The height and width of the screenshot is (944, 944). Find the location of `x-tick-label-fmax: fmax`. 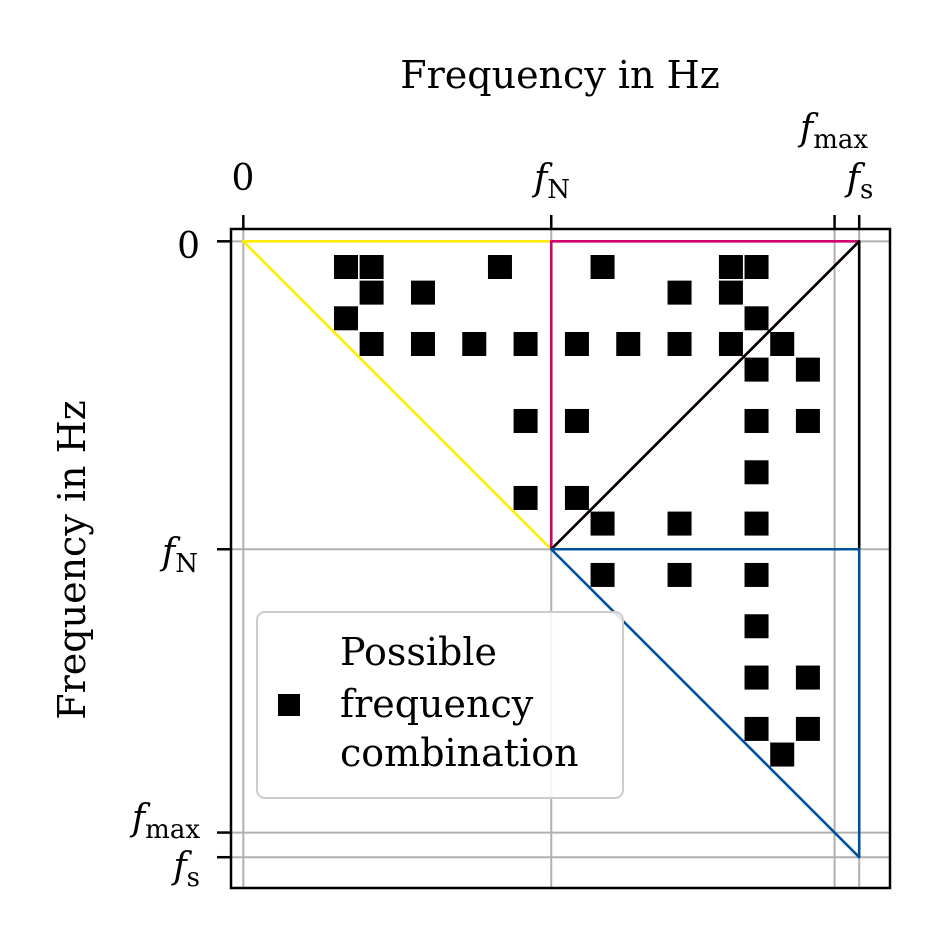

x-tick-label-fmax: fmax is located at coordinates (832, 131).